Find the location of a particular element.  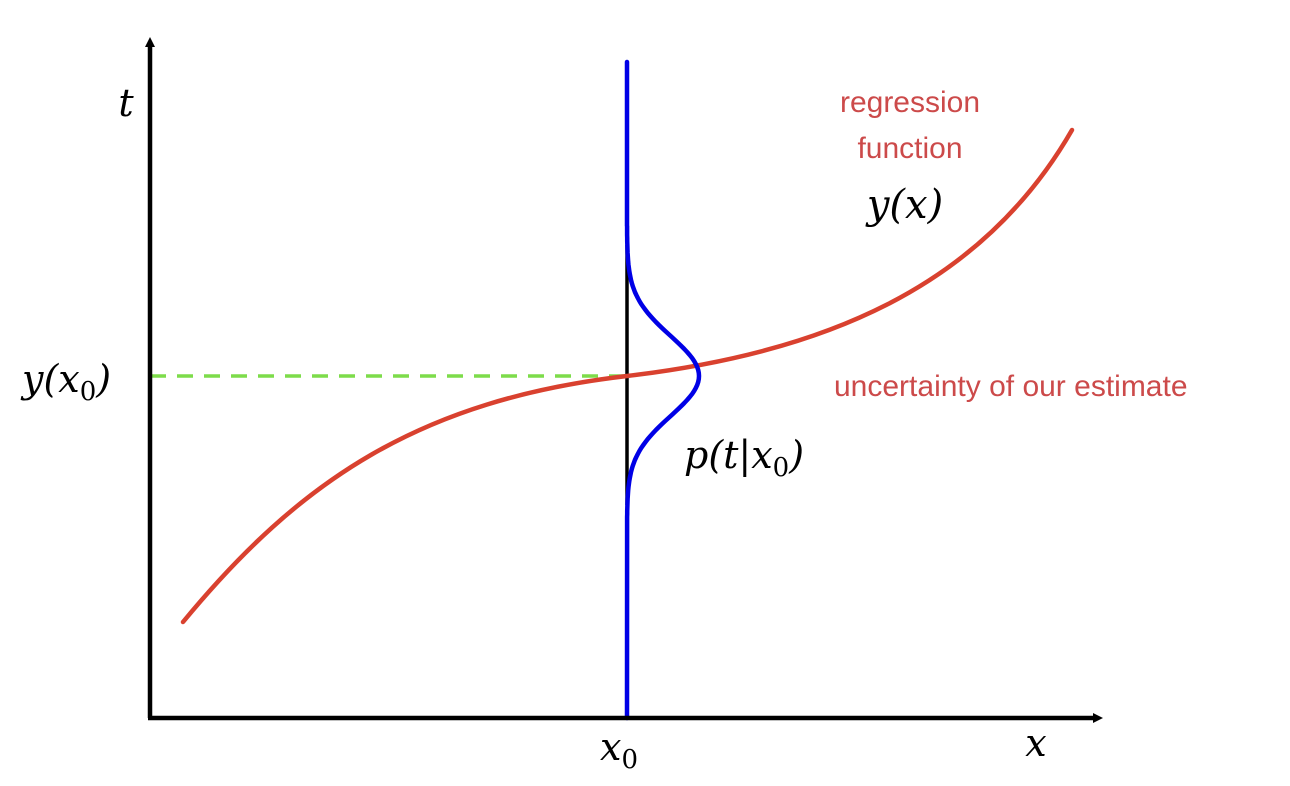

uncertainty-annotation: uncertainty of our estimate is located at coordinates (1011, 386).